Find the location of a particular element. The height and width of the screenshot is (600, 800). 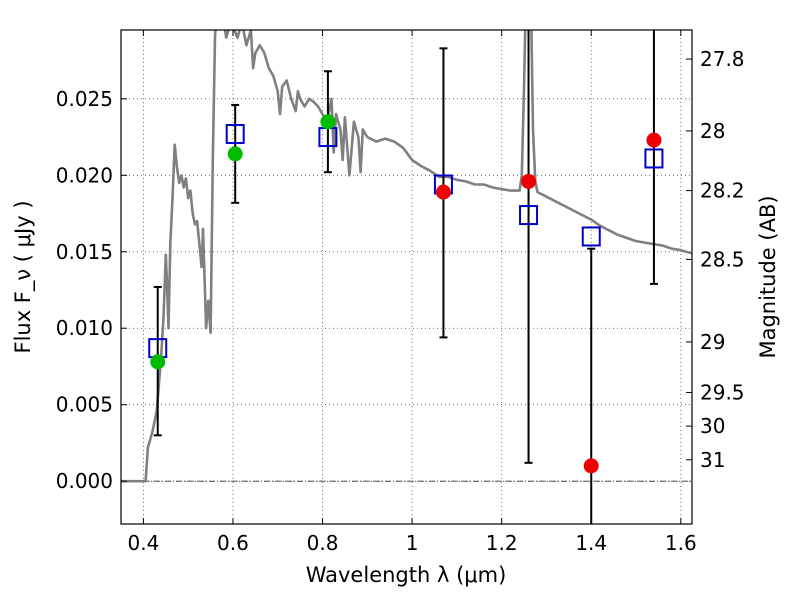

x-tick-label: 0.8 is located at coordinates (323, 543).